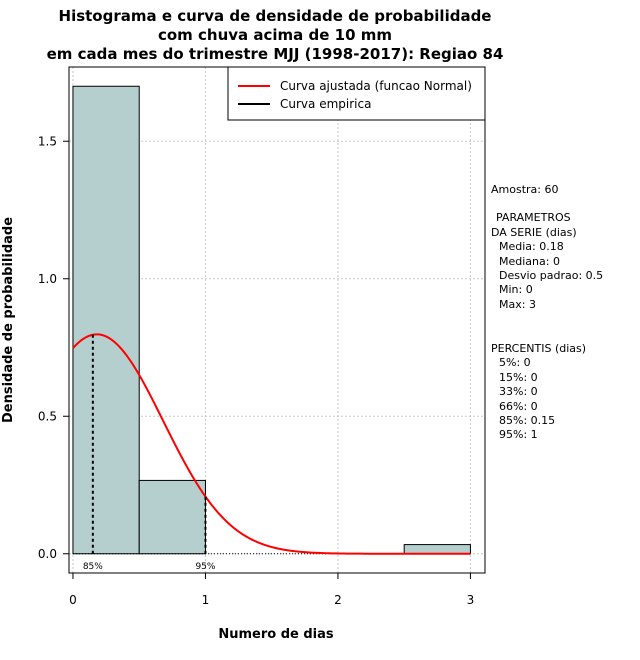  What do you see at coordinates (47, 416) in the screenshot?
I see `y-tick-label-1: 0.5` at bounding box center [47, 416].